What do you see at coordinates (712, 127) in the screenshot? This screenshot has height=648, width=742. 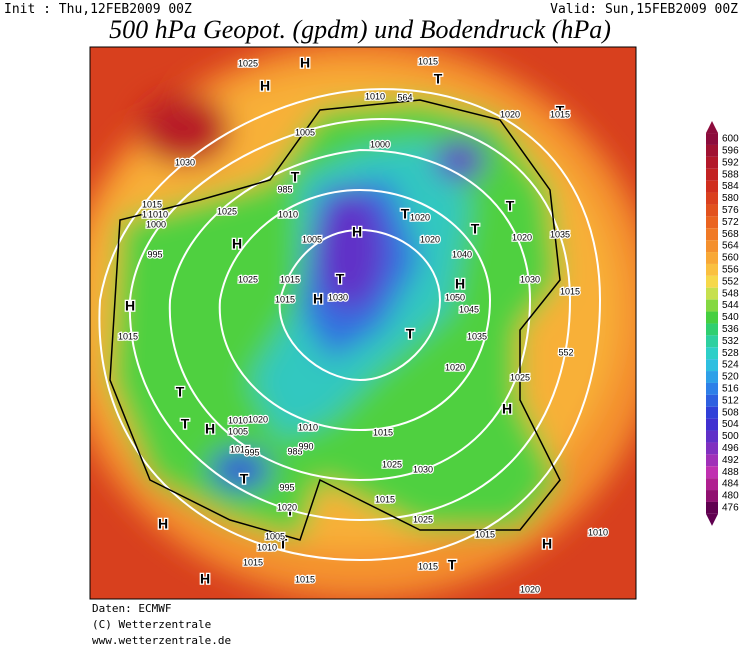 I see `colorbar-top-arrow` at bounding box center [712, 127].